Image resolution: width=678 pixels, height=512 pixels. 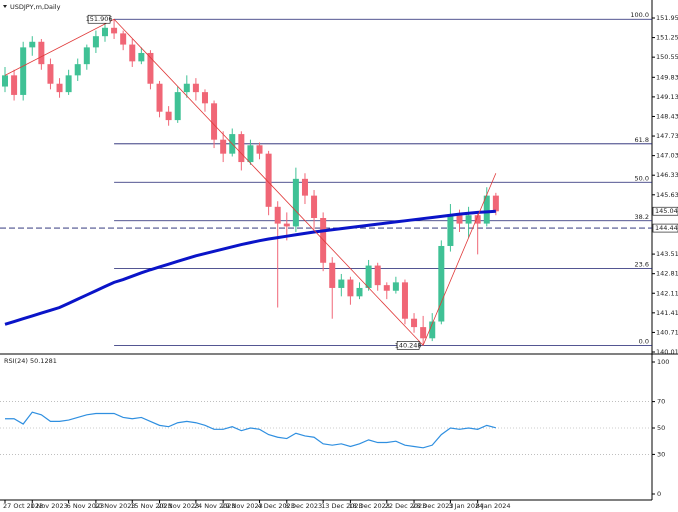 What do you see at coordinates (667, 57) in the screenshot?
I see `y-tick-label: 150.550` at bounding box center [667, 57].